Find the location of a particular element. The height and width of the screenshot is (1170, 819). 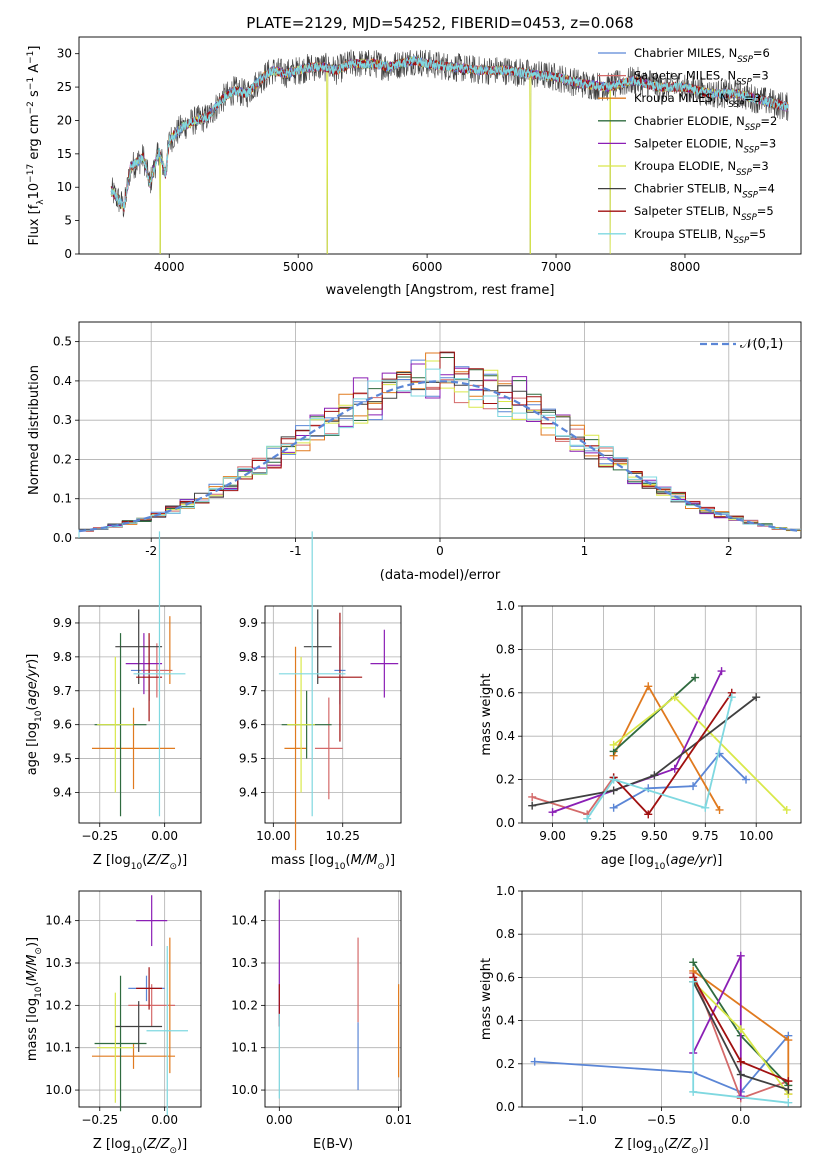

weight_vs_age-ytick-label: 0.8 is located at coordinates (505, 649).